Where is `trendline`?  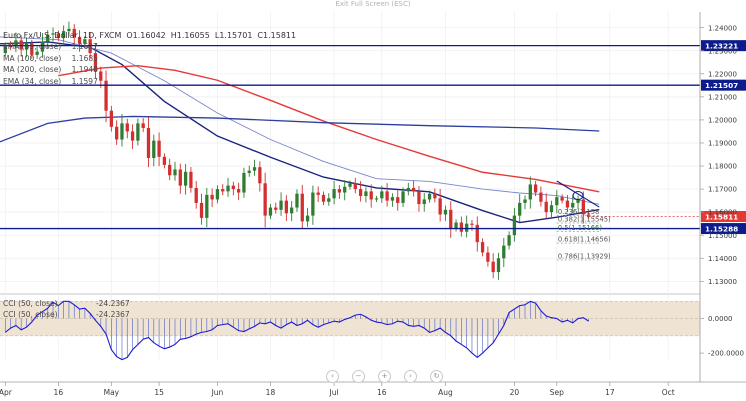
trendline is located at coordinates (578, 194).